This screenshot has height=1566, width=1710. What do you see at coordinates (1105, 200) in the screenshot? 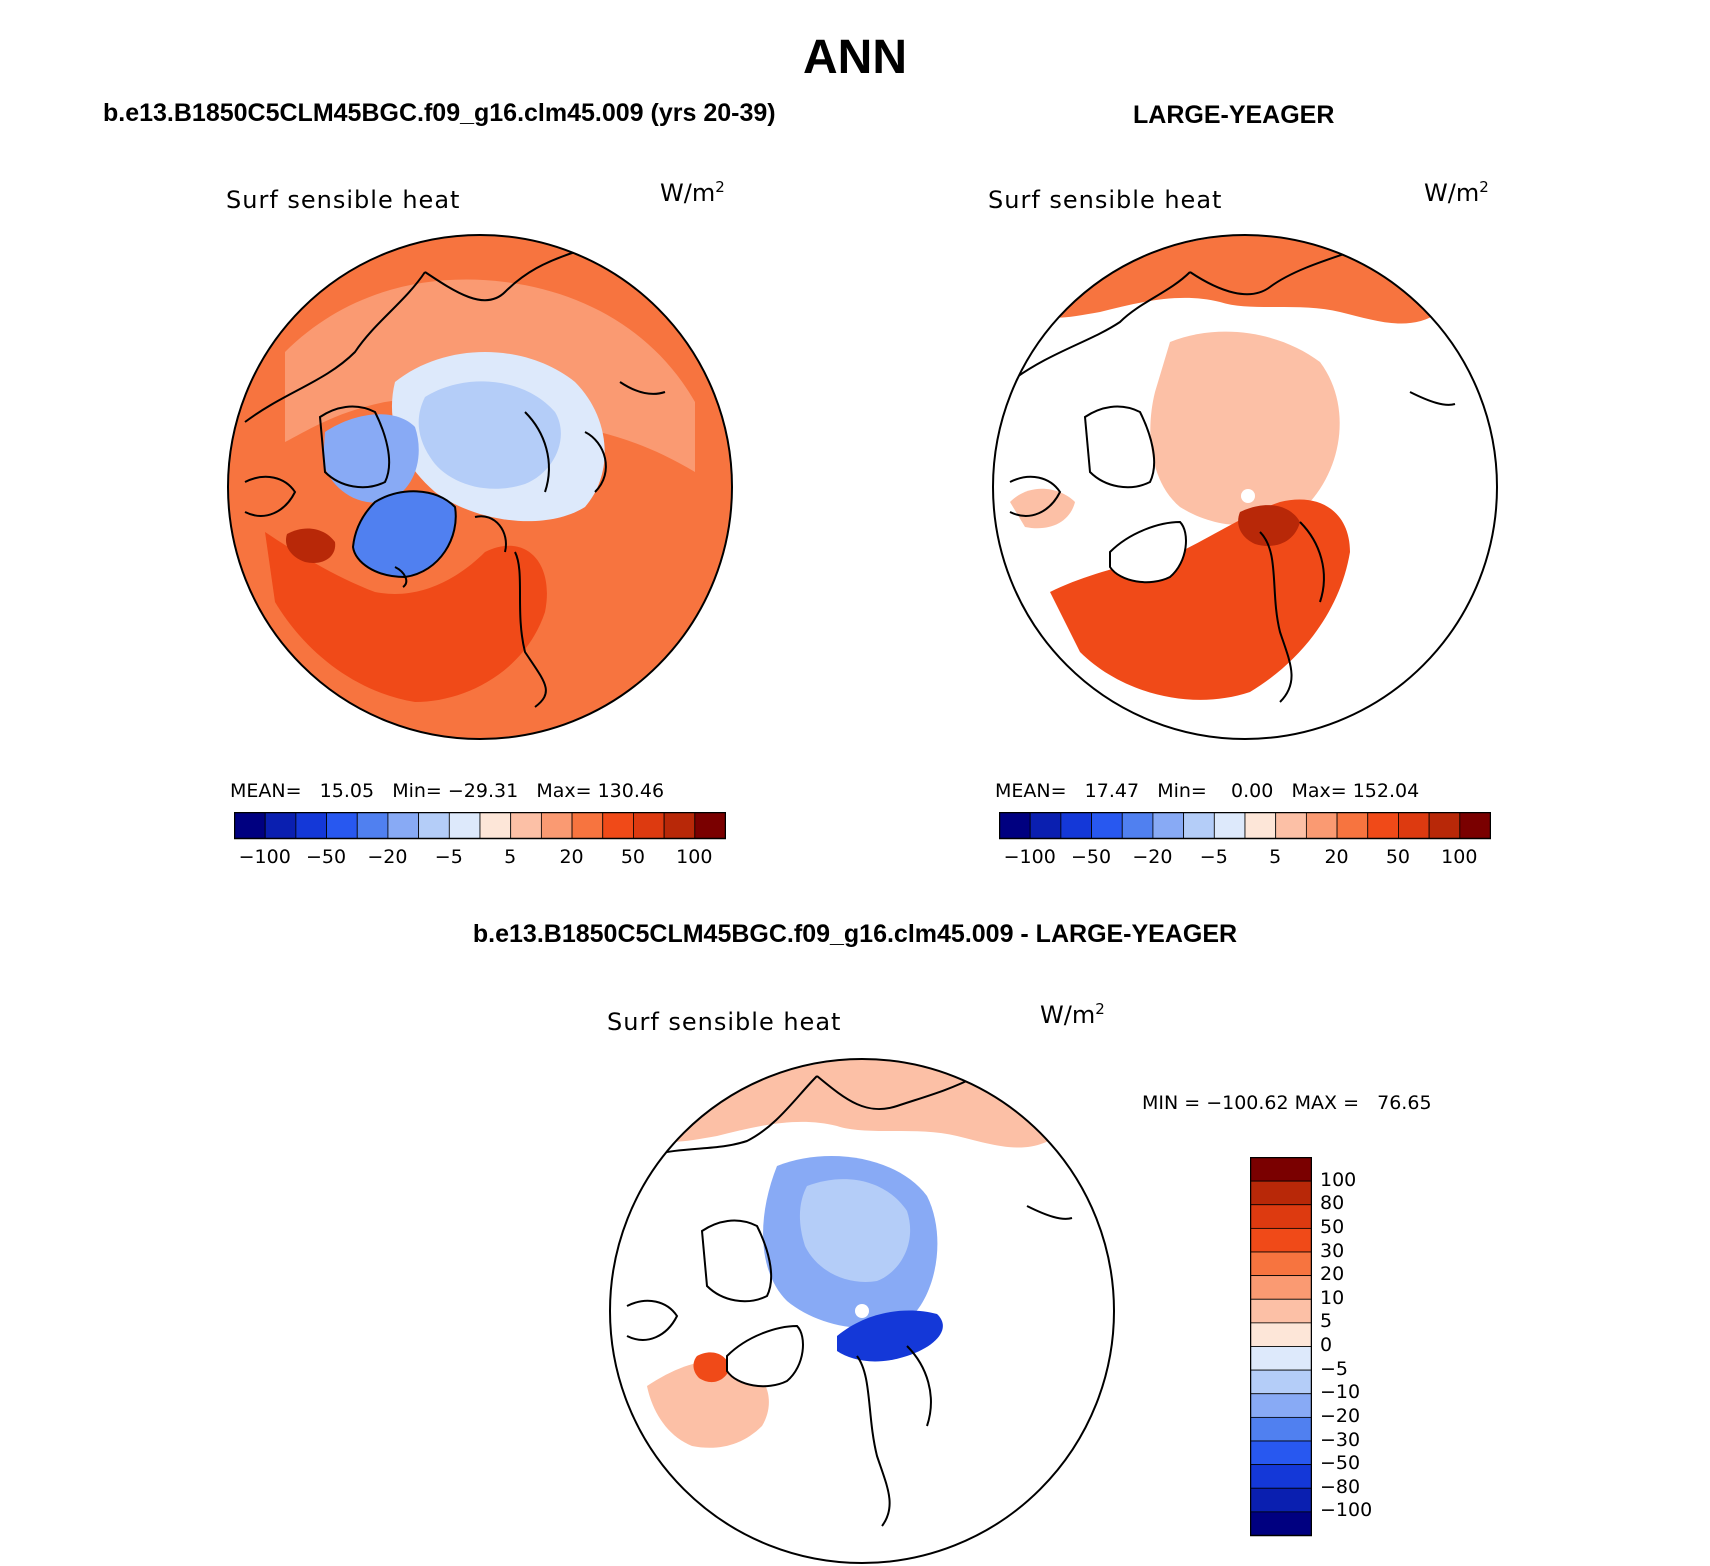
I see `panel2-variable-label: Surf sensible heat` at bounding box center [1105, 200].